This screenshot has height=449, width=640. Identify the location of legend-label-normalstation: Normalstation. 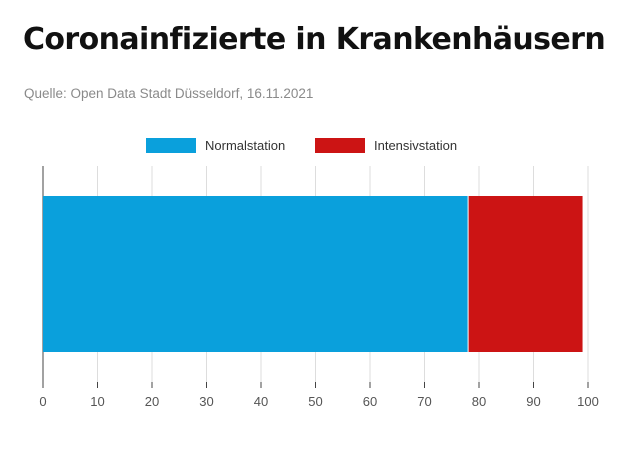
(245, 145).